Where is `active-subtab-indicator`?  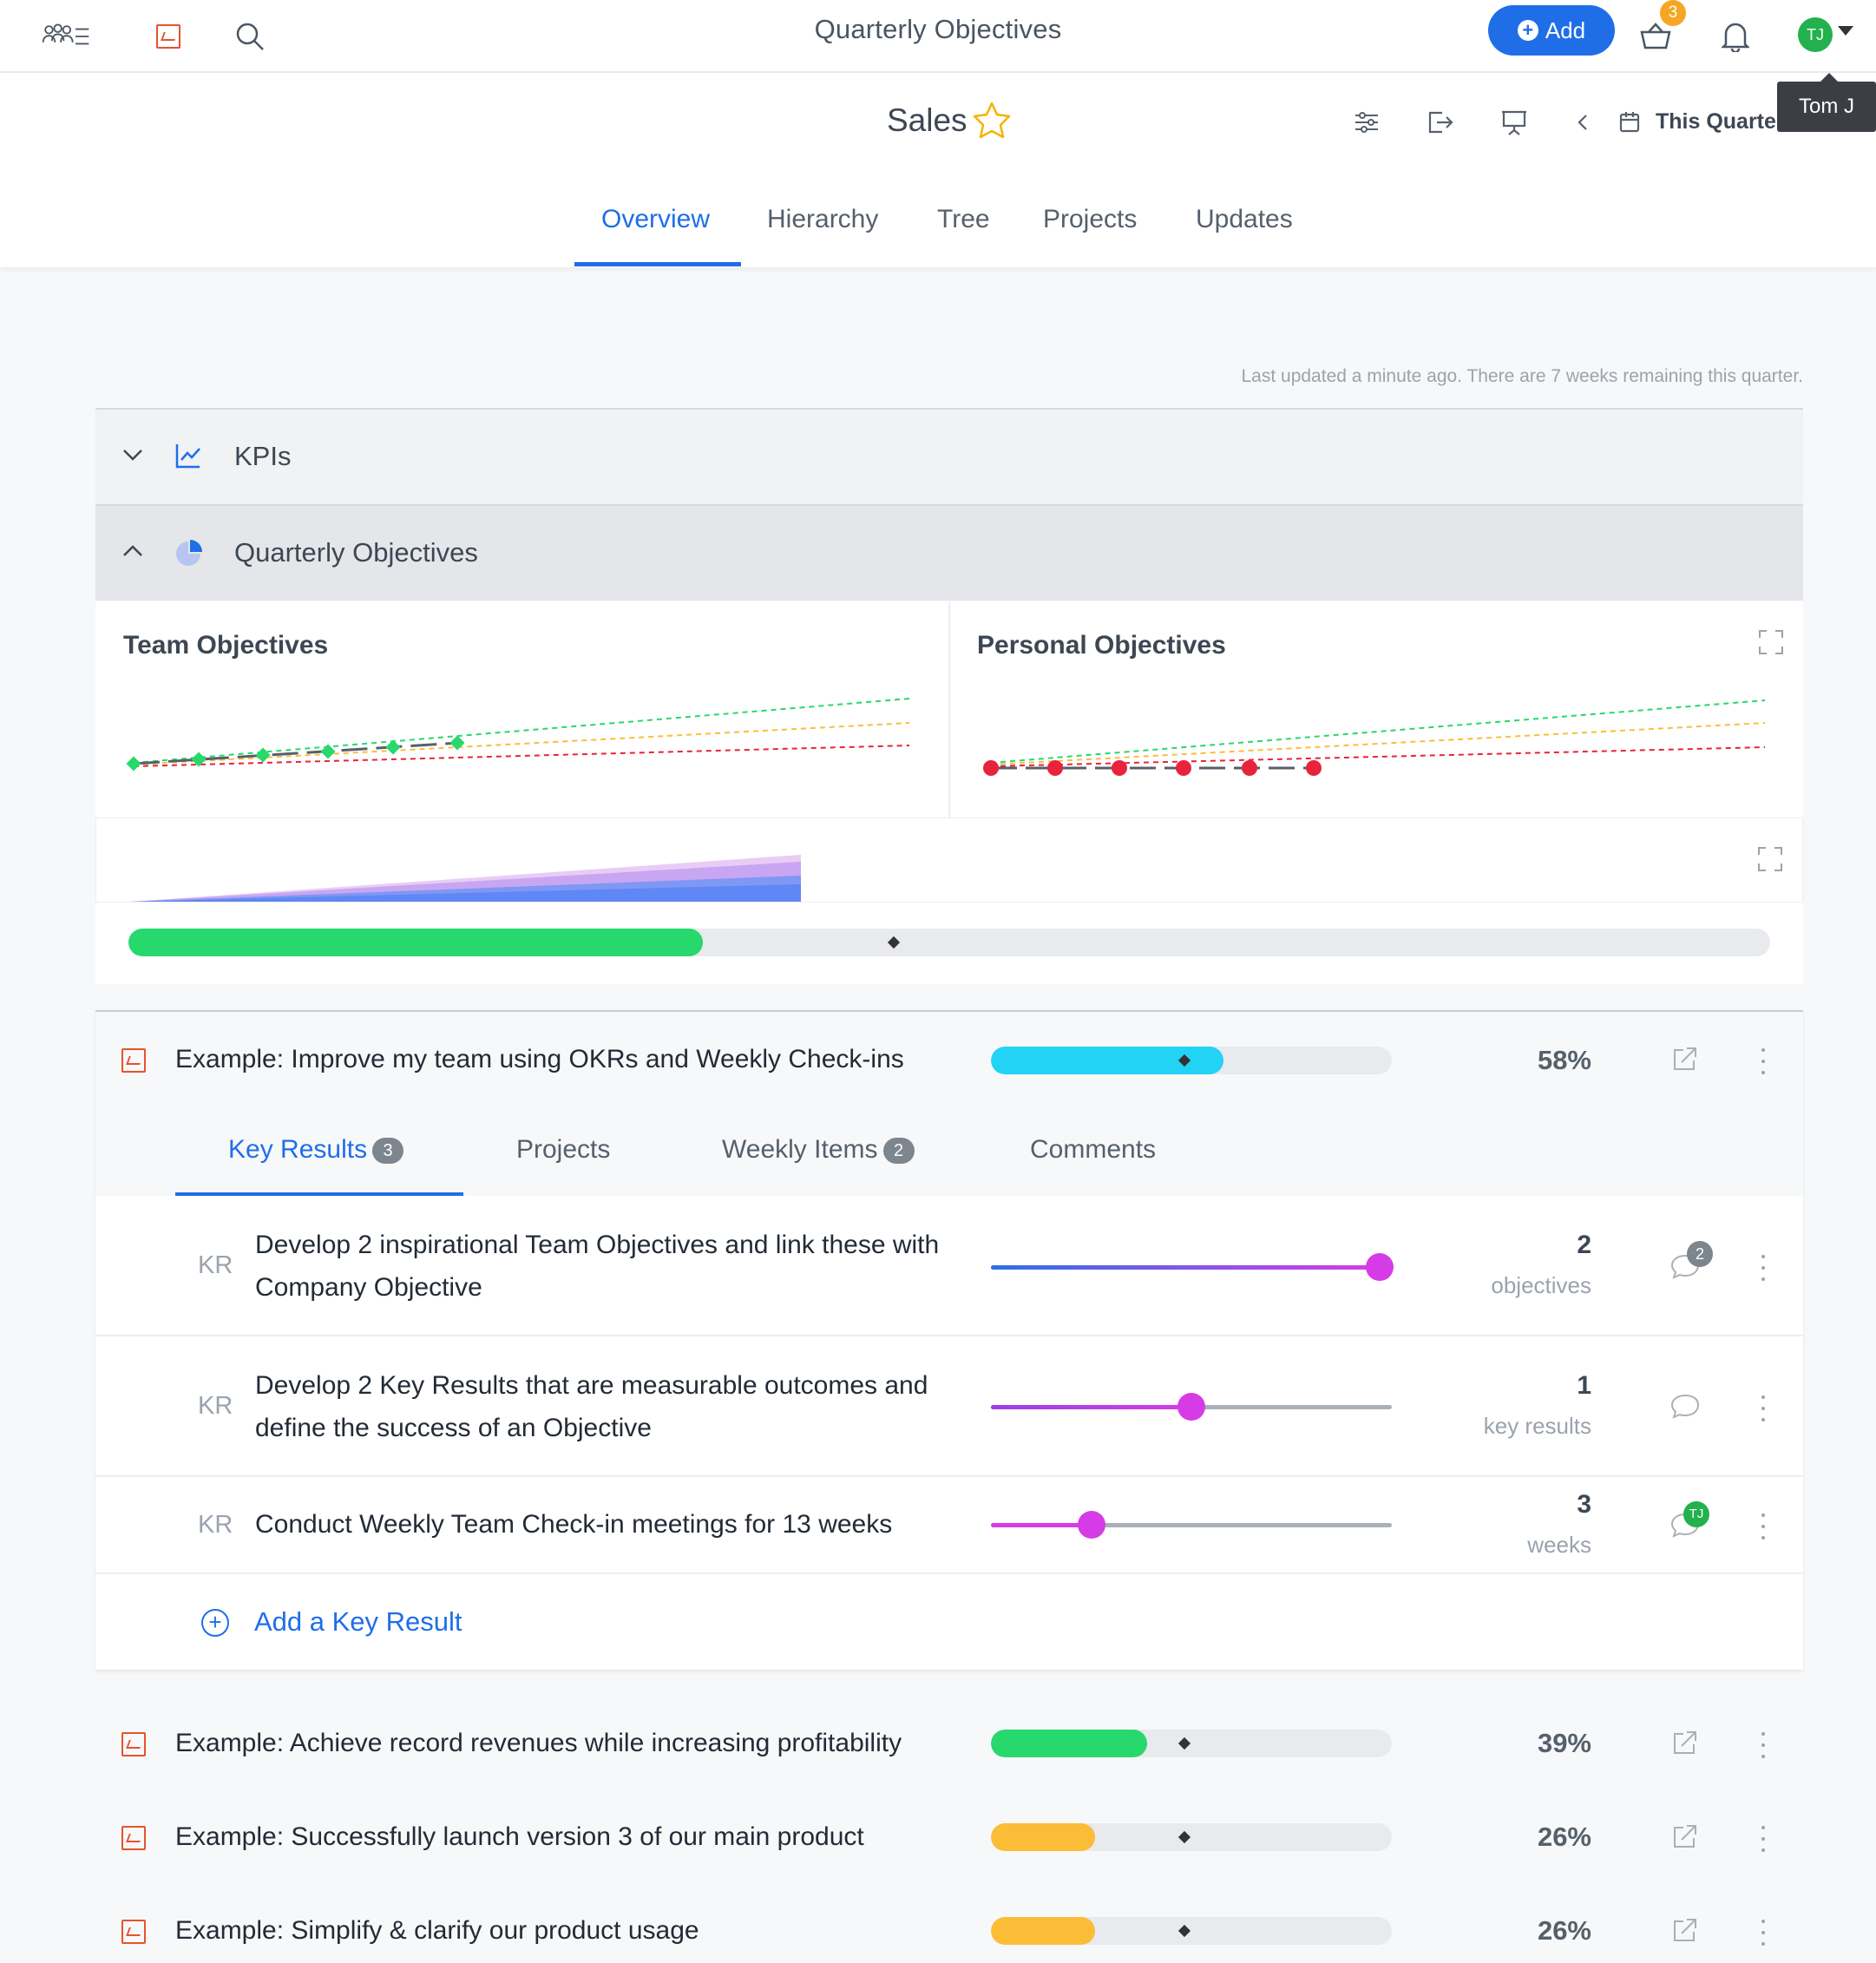
active-subtab-indicator is located at coordinates (319, 1194).